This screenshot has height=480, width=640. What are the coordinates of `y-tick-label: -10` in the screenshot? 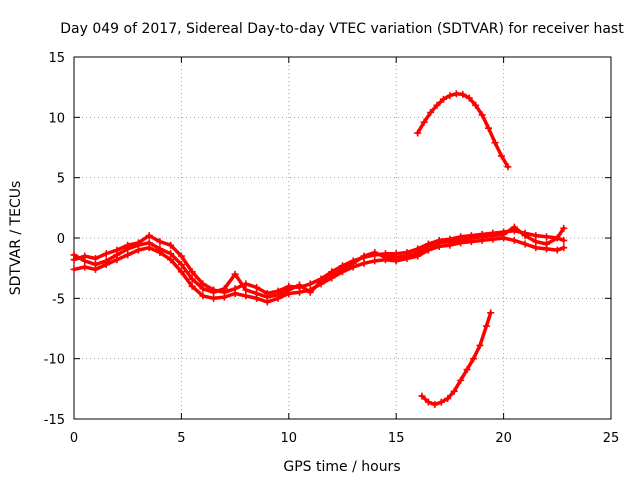 It's located at (54, 360).